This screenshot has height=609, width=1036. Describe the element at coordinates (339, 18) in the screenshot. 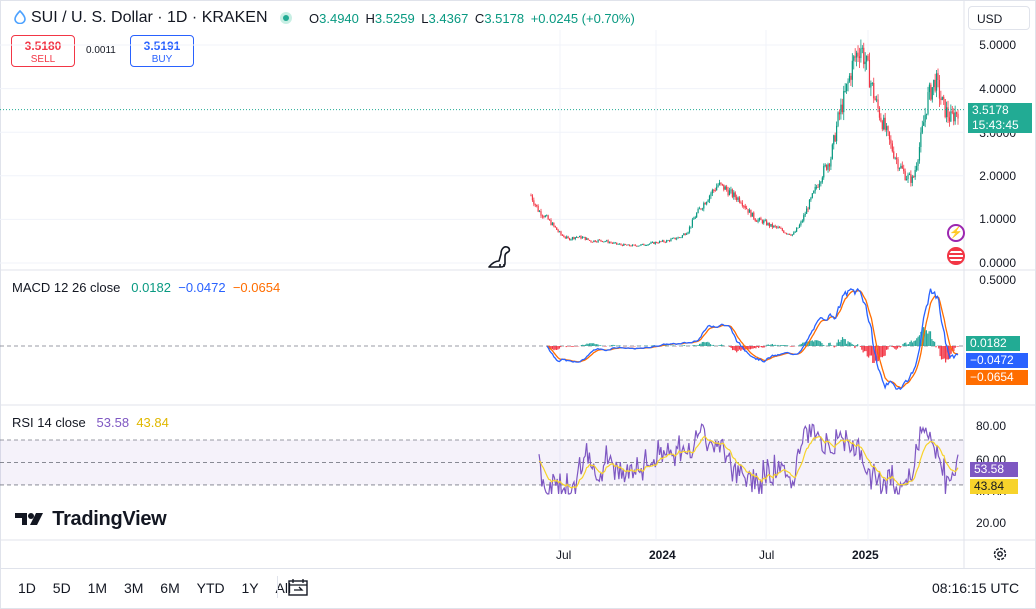

I see `open-value: 3.4940` at that location.